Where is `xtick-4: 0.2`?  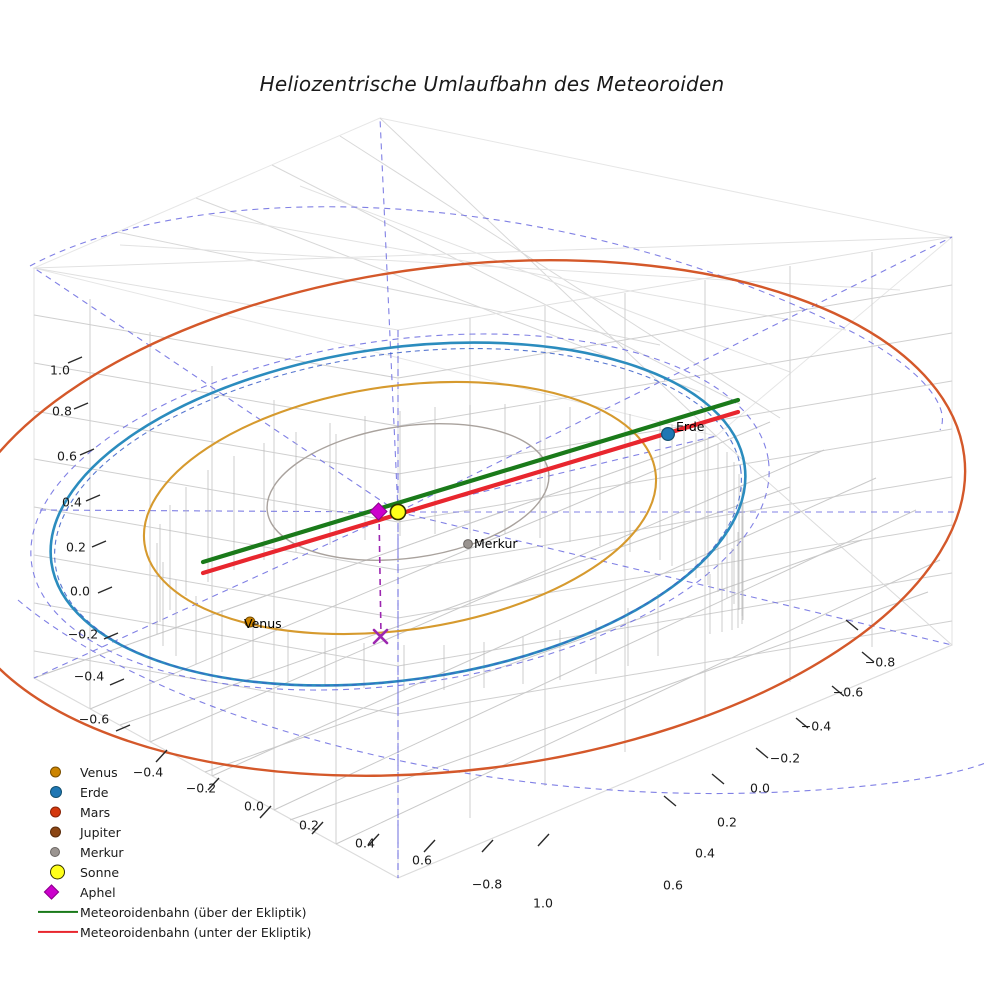 xtick-4: 0.2 is located at coordinates (309, 825).